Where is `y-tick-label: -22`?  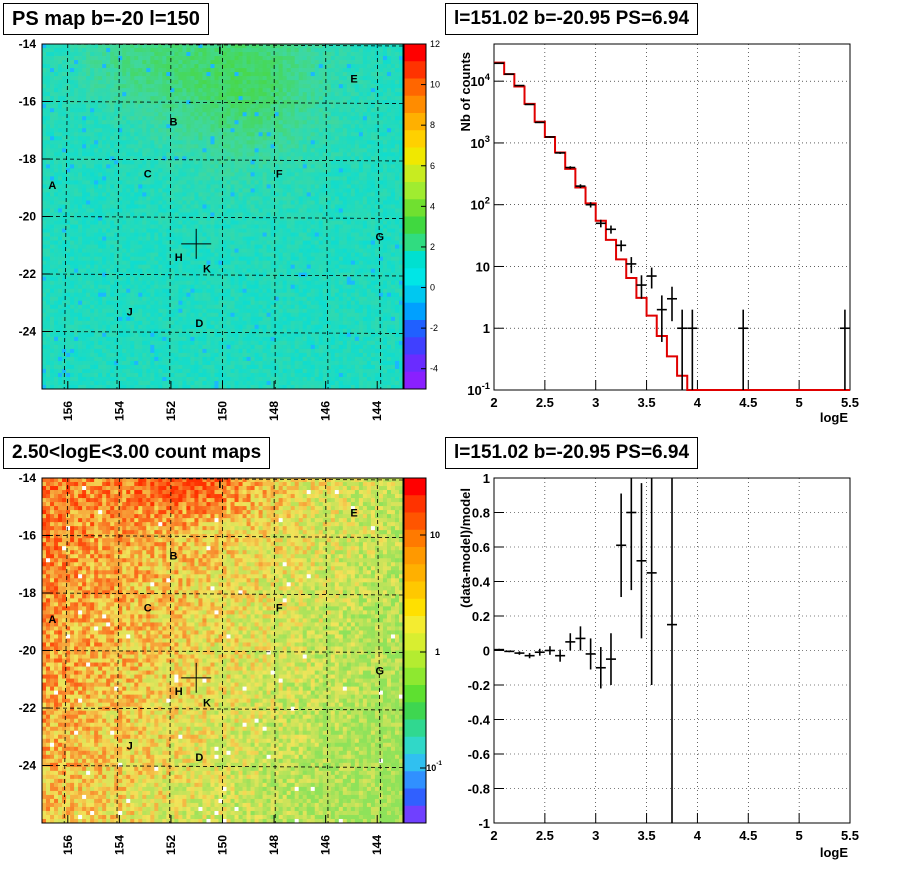
y-tick-label: -22 is located at coordinates (28, 274).